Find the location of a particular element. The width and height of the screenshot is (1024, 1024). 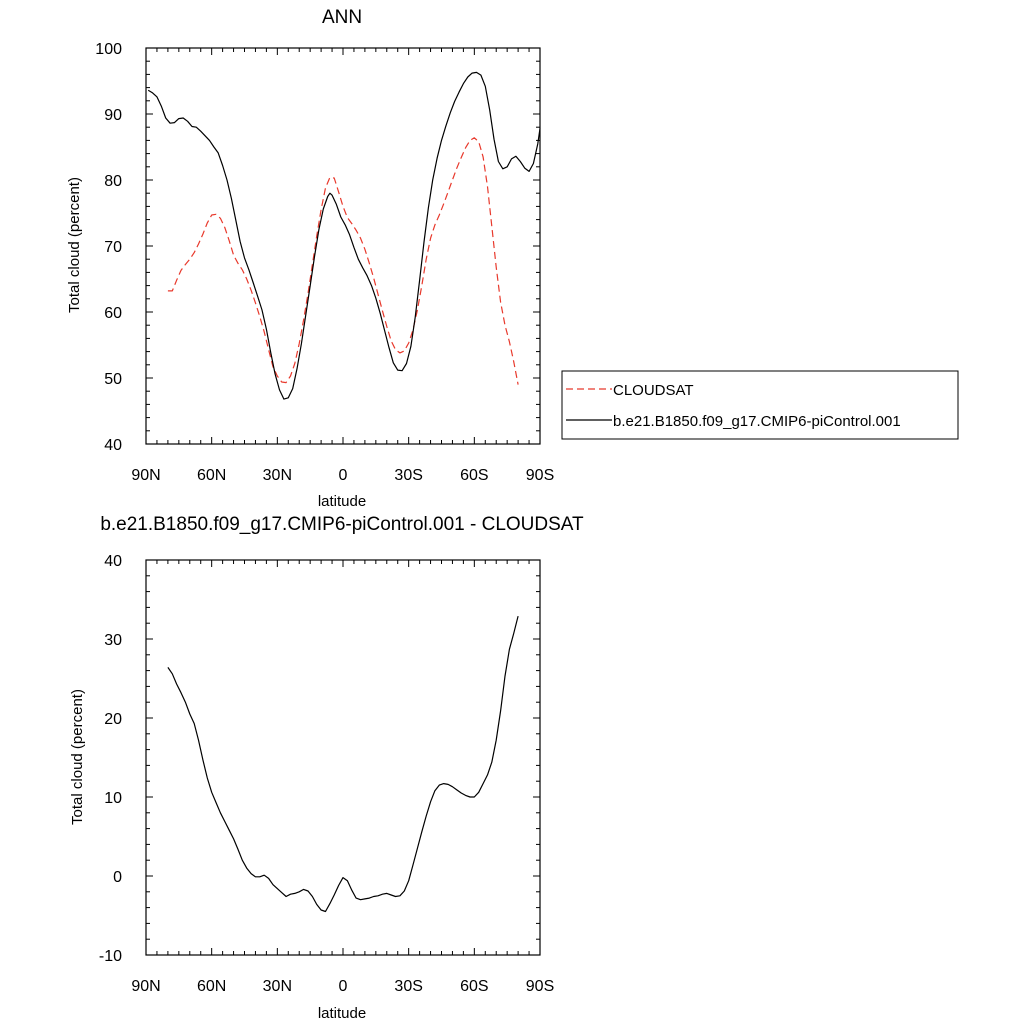

top-y-axis-label: Total cloud (percent) is located at coordinates (74, 245).